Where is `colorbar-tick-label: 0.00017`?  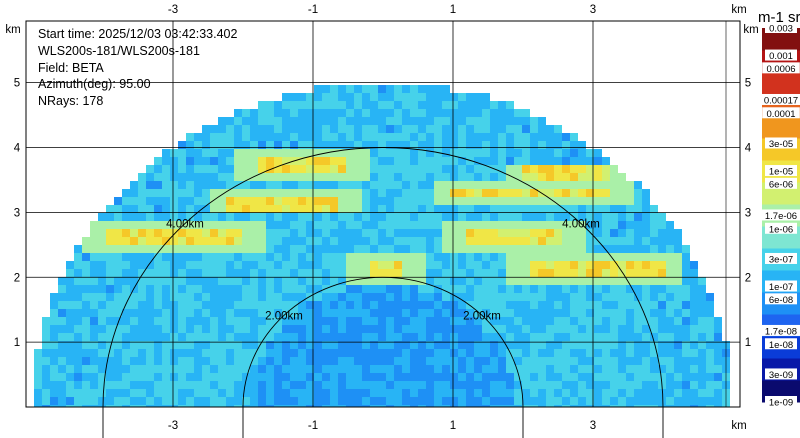
colorbar-tick-label: 0.00017 is located at coordinates (781, 100).